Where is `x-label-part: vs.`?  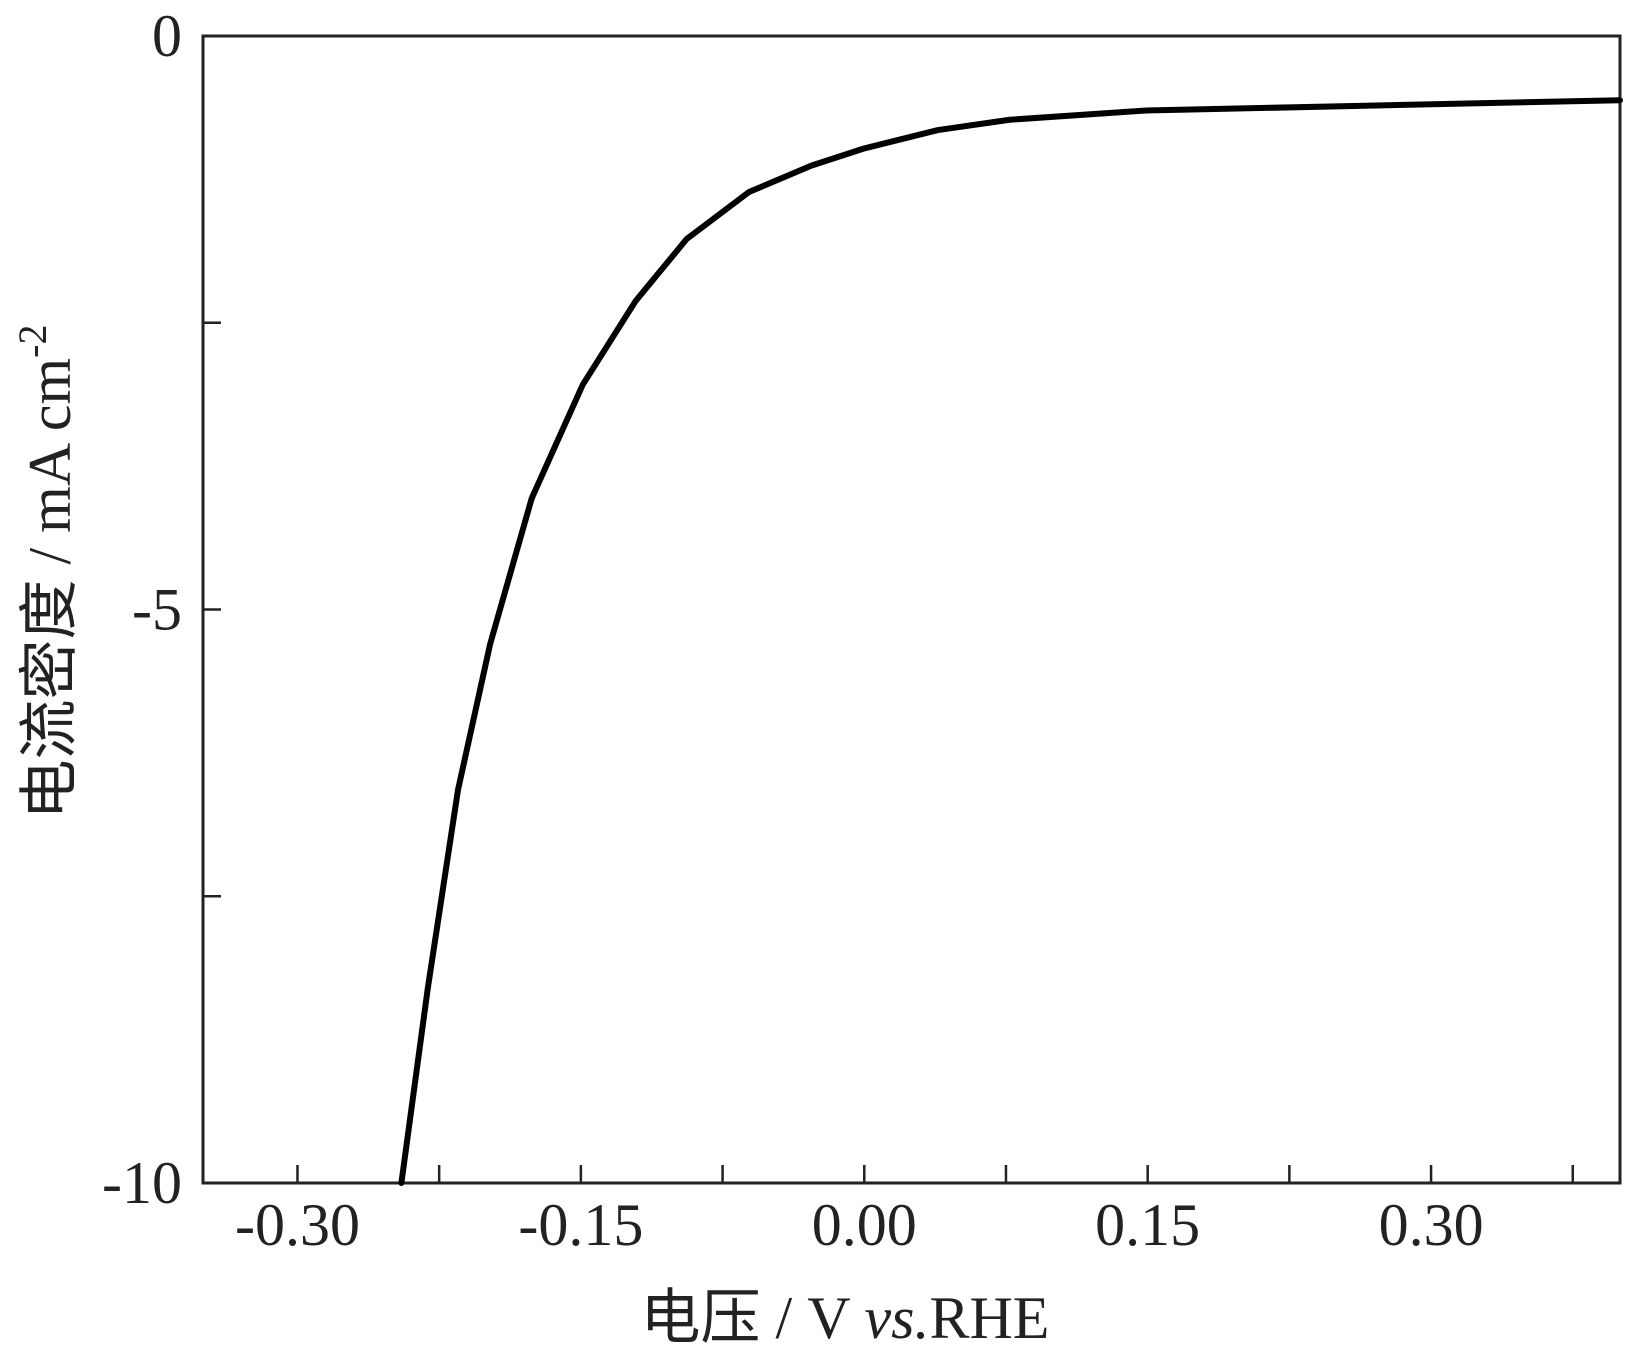 x-label-part: vs. is located at coordinates (896, 1318).